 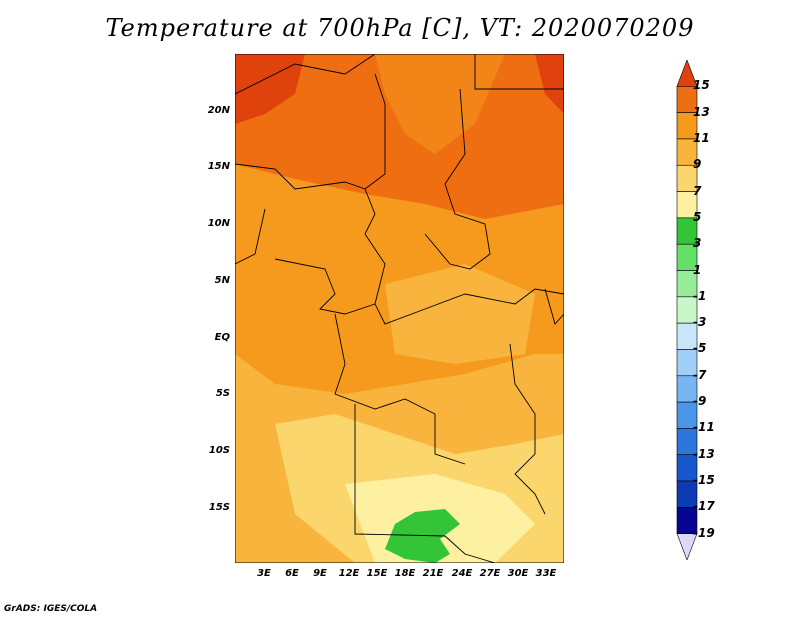 I want to click on field-band-13-ne, so click(x=549, y=84).